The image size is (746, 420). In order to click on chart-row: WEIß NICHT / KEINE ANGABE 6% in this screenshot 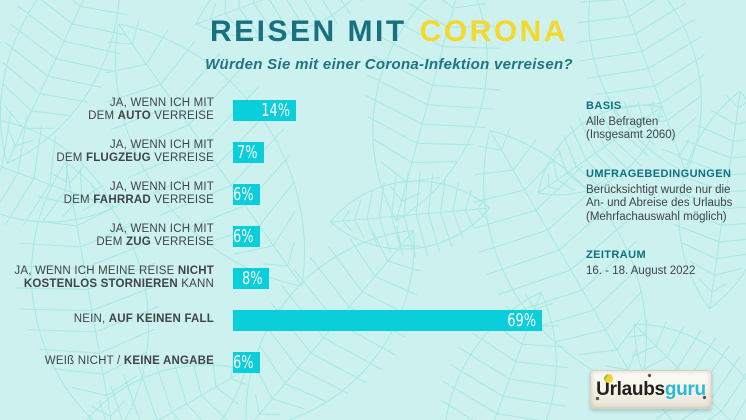, I will do `click(280, 362)`.